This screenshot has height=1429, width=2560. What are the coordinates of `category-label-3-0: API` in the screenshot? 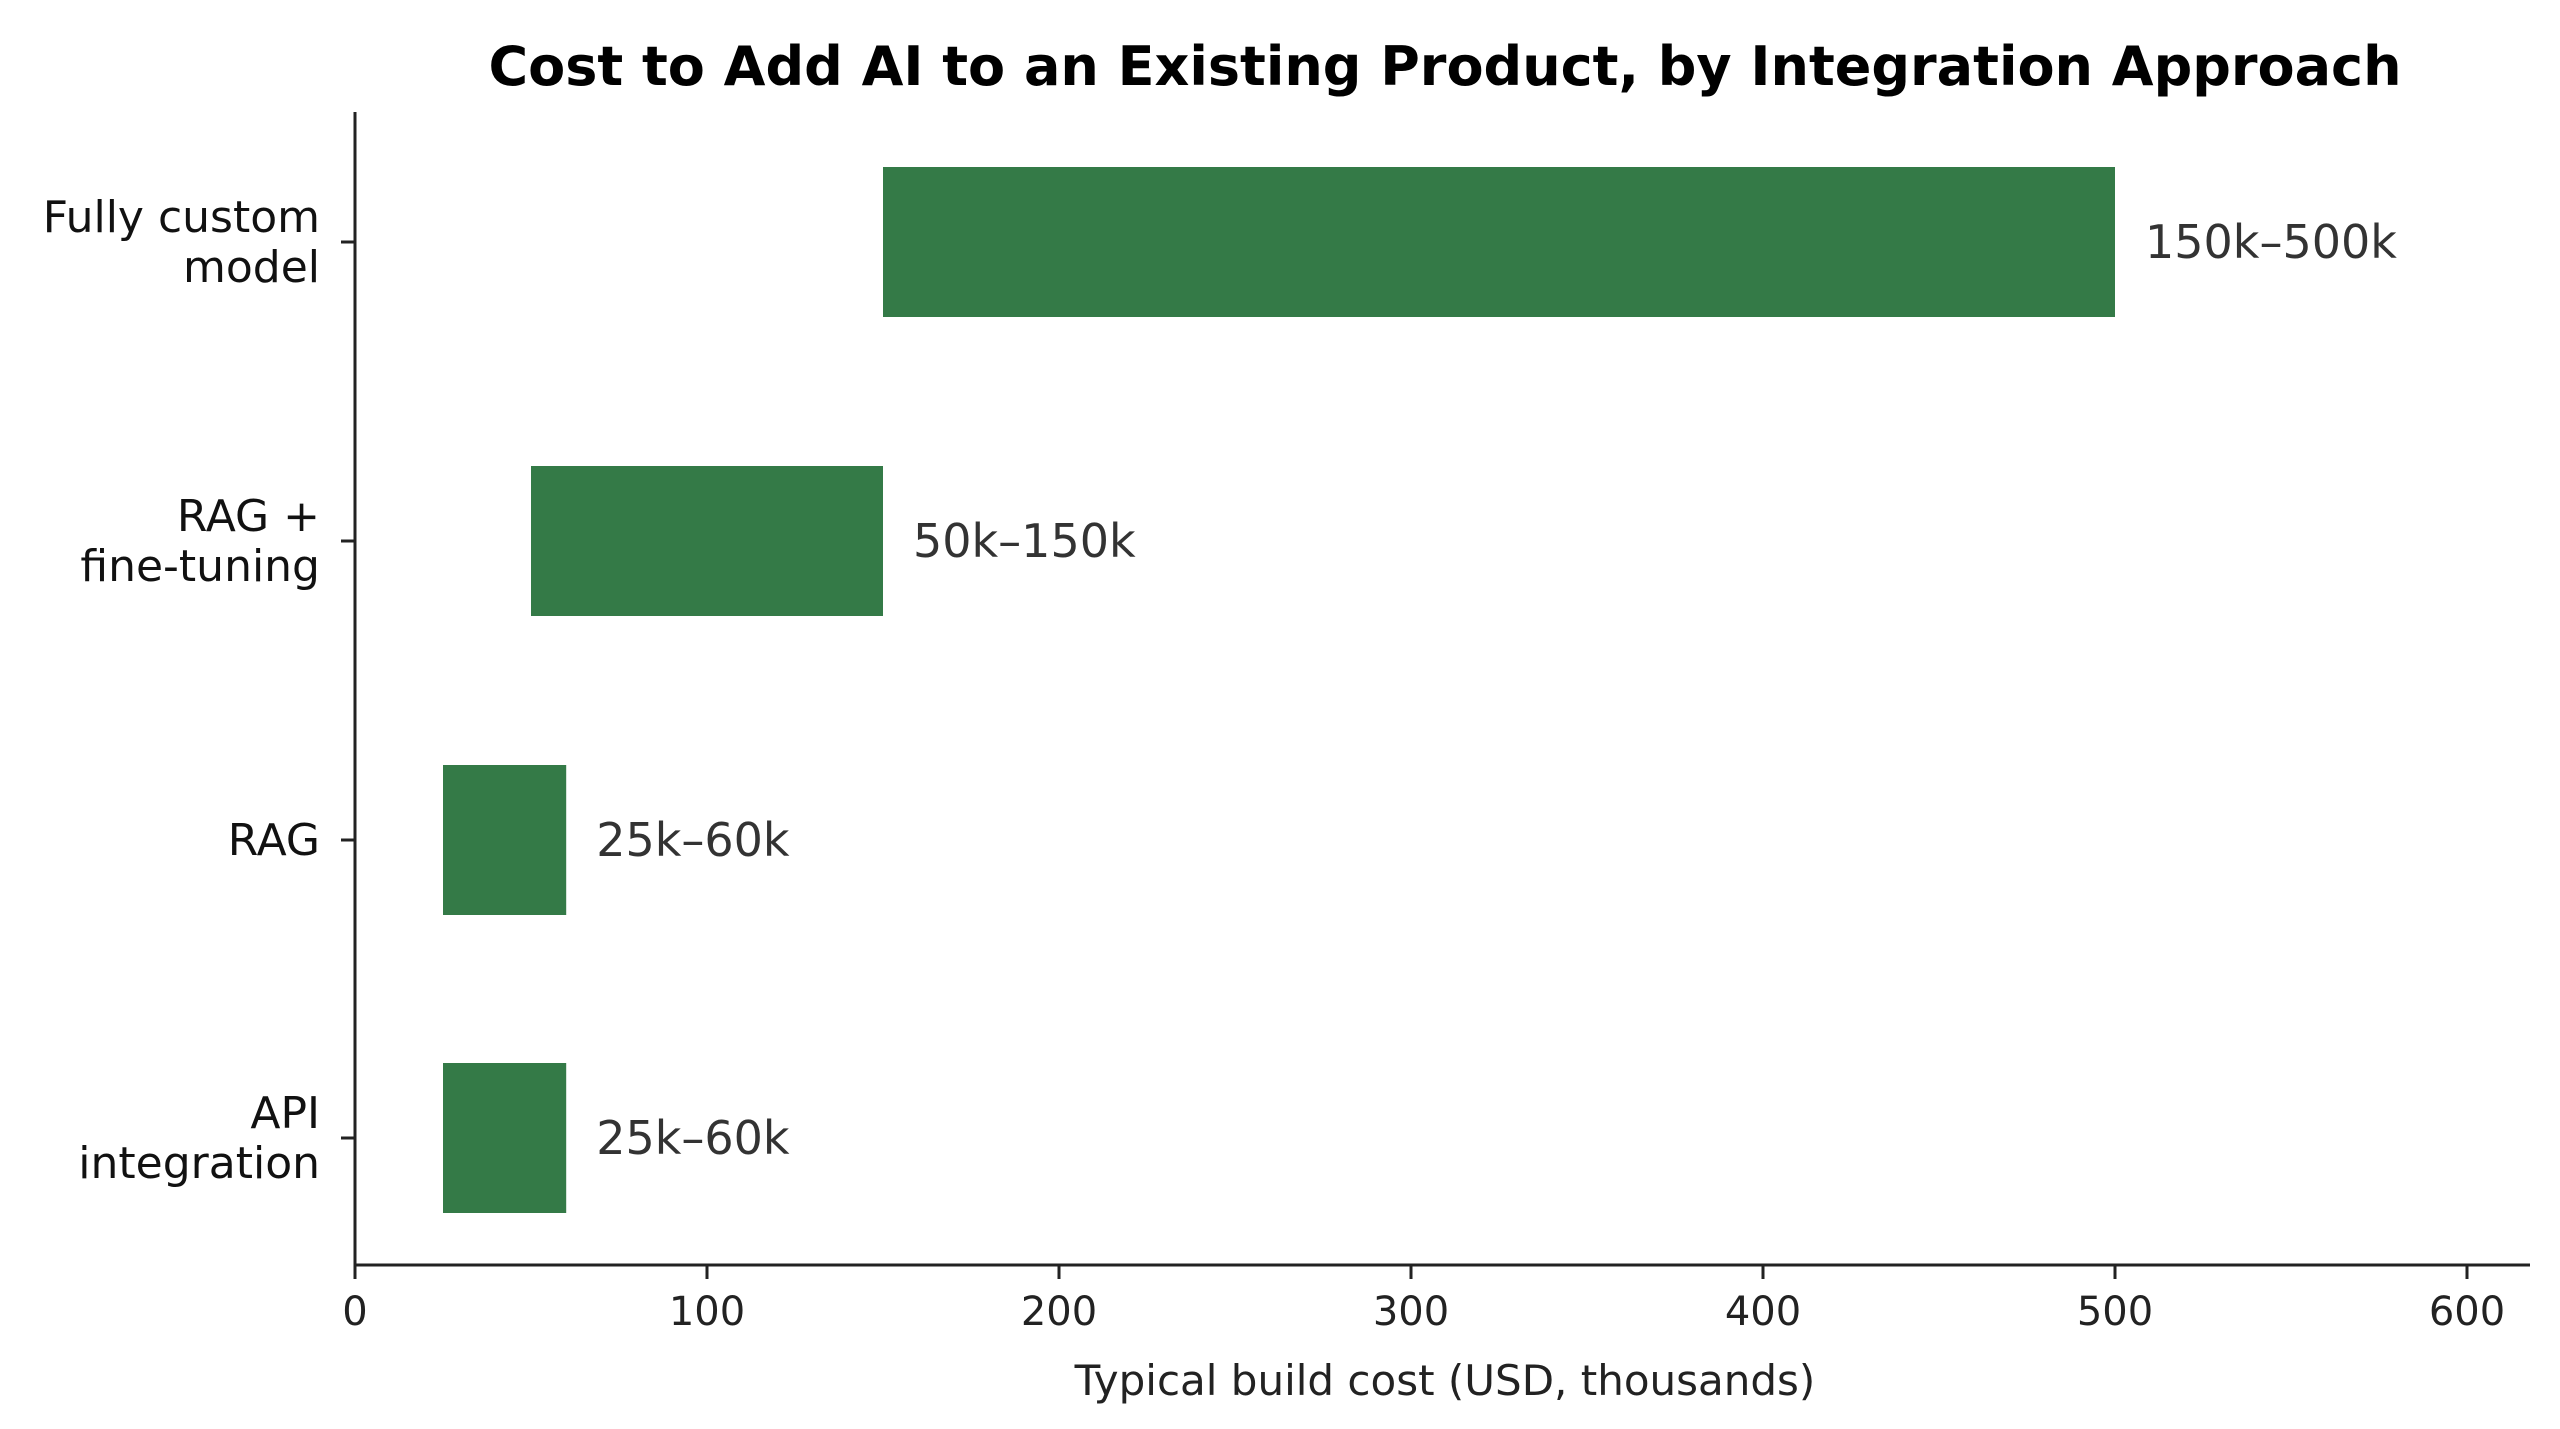 It's located at (285, 1113).